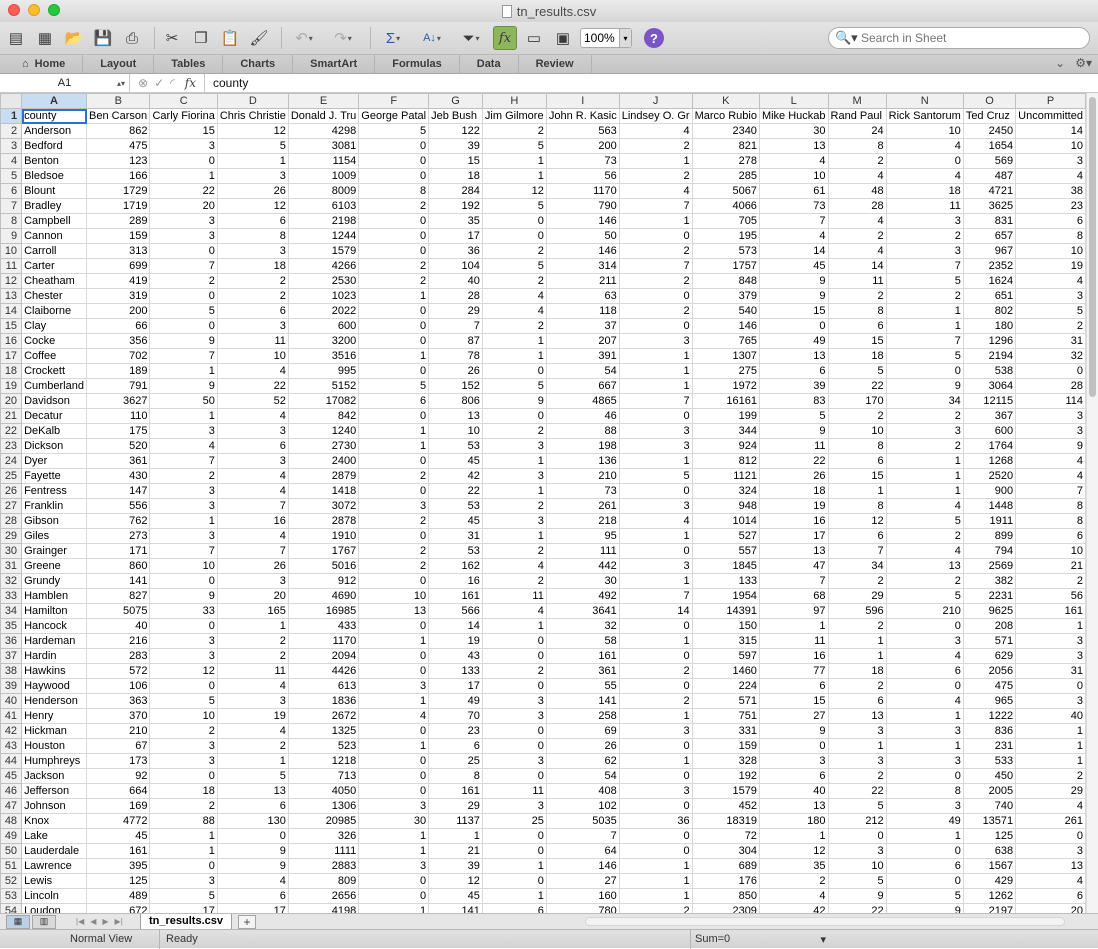  What do you see at coordinates (505, 38) in the screenshot?
I see `formula-builder-icon: fx` at bounding box center [505, 38].